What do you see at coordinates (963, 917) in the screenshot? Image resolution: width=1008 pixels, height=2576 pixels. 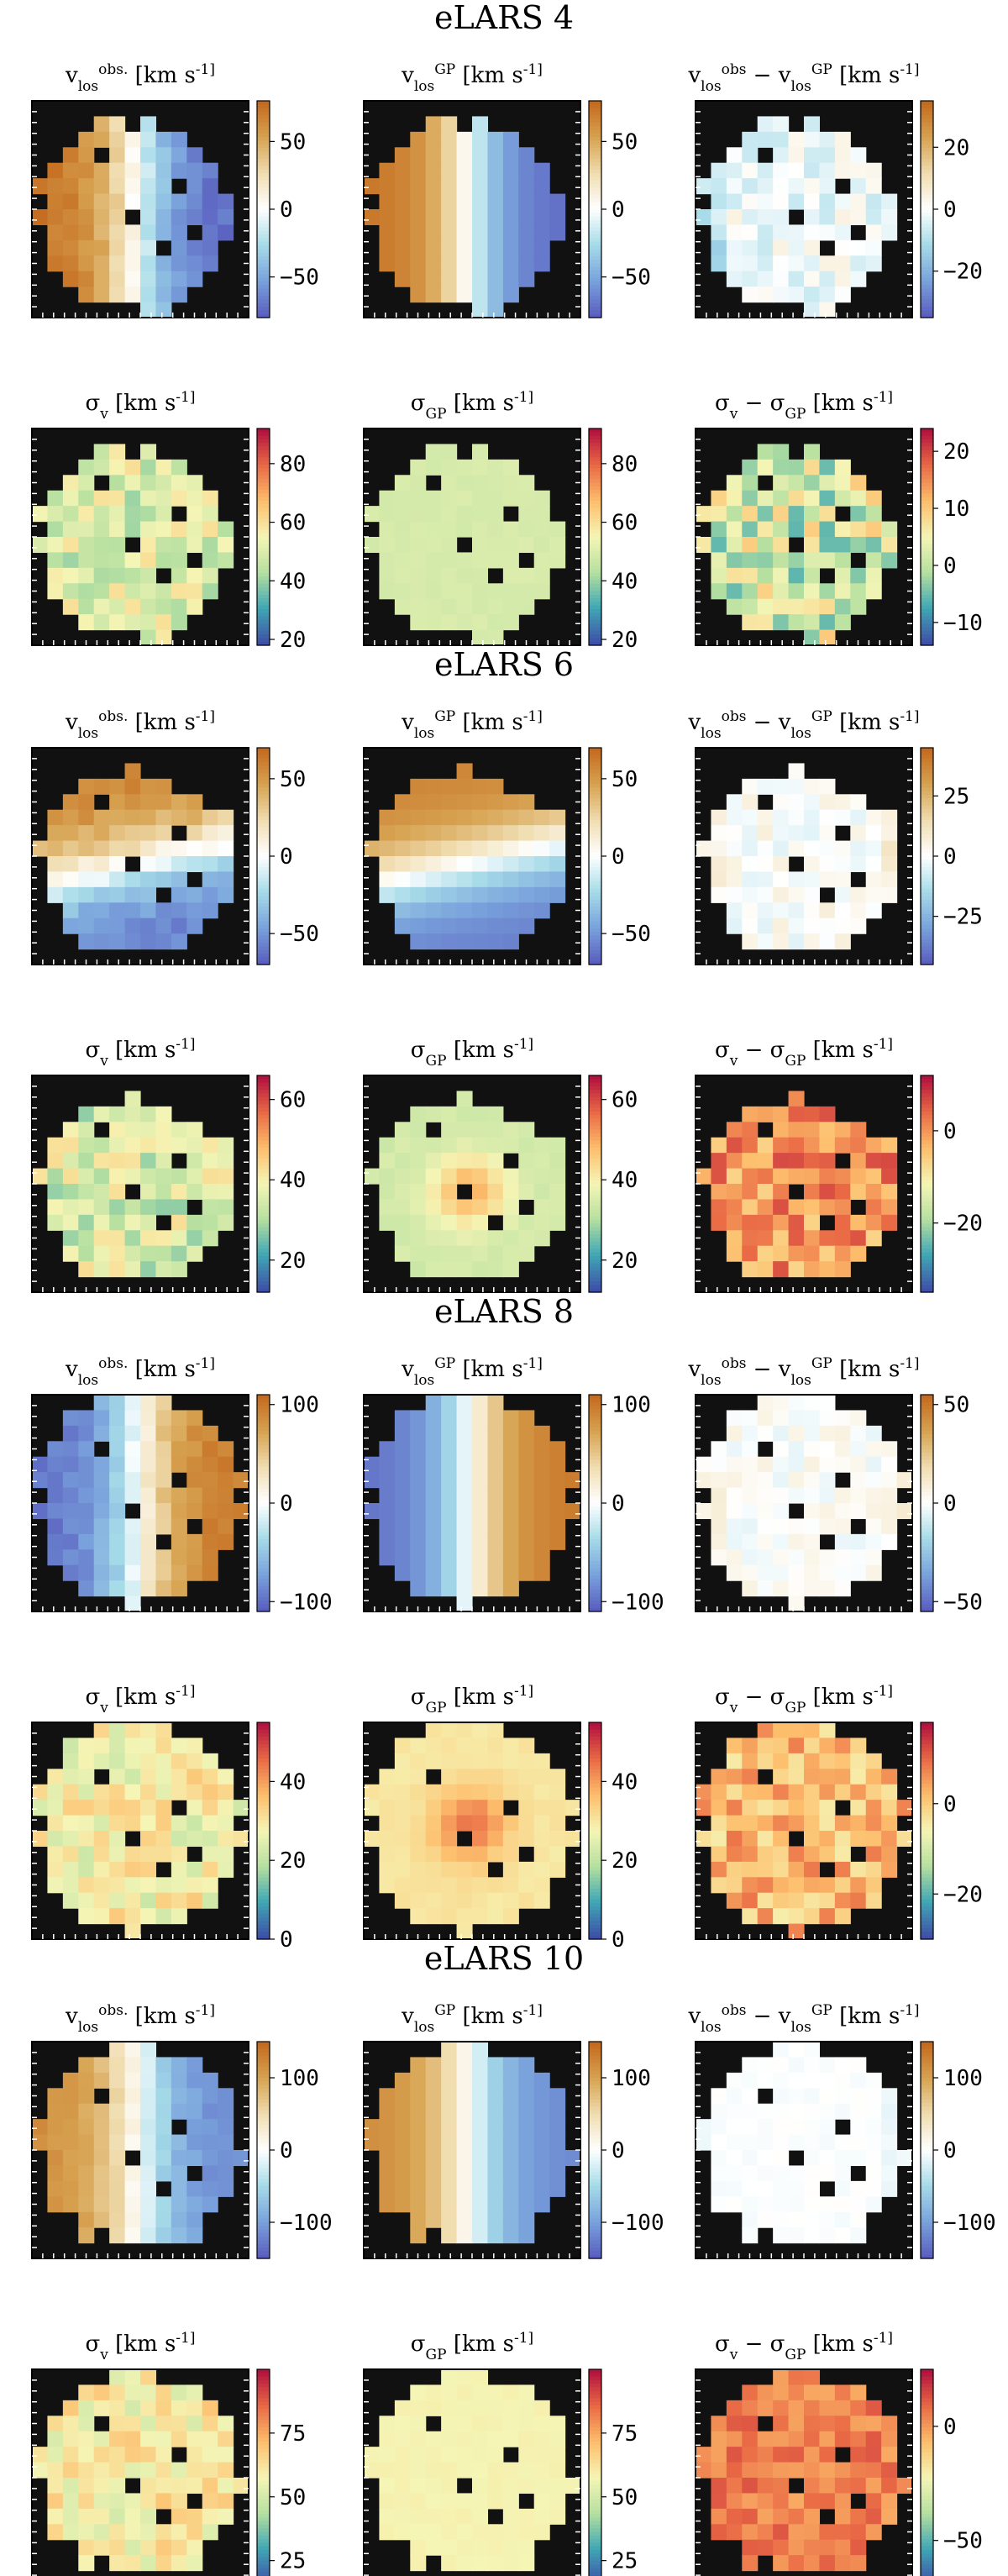 I see `colorbar-tick-label: −25` at bounding box center [963, 917].